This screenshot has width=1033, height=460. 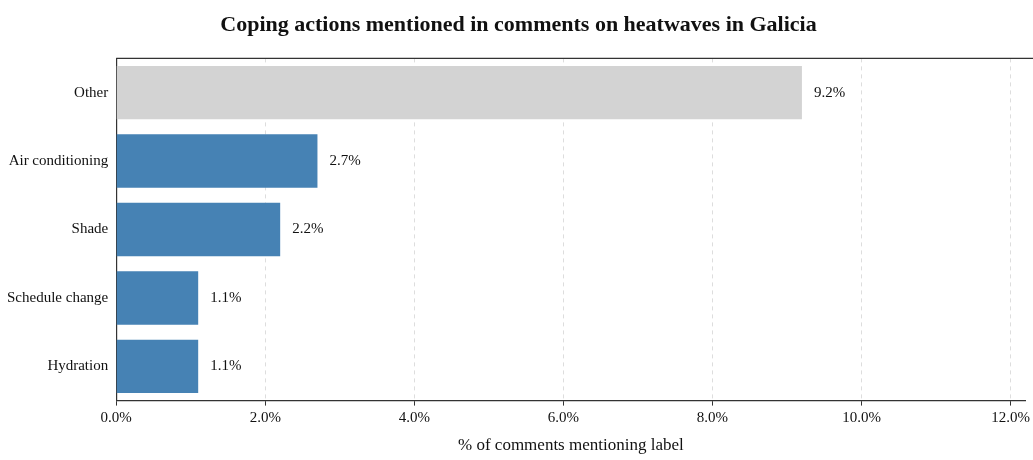 I want to click on y-tick-label: Other, so click(x=91, y=91).